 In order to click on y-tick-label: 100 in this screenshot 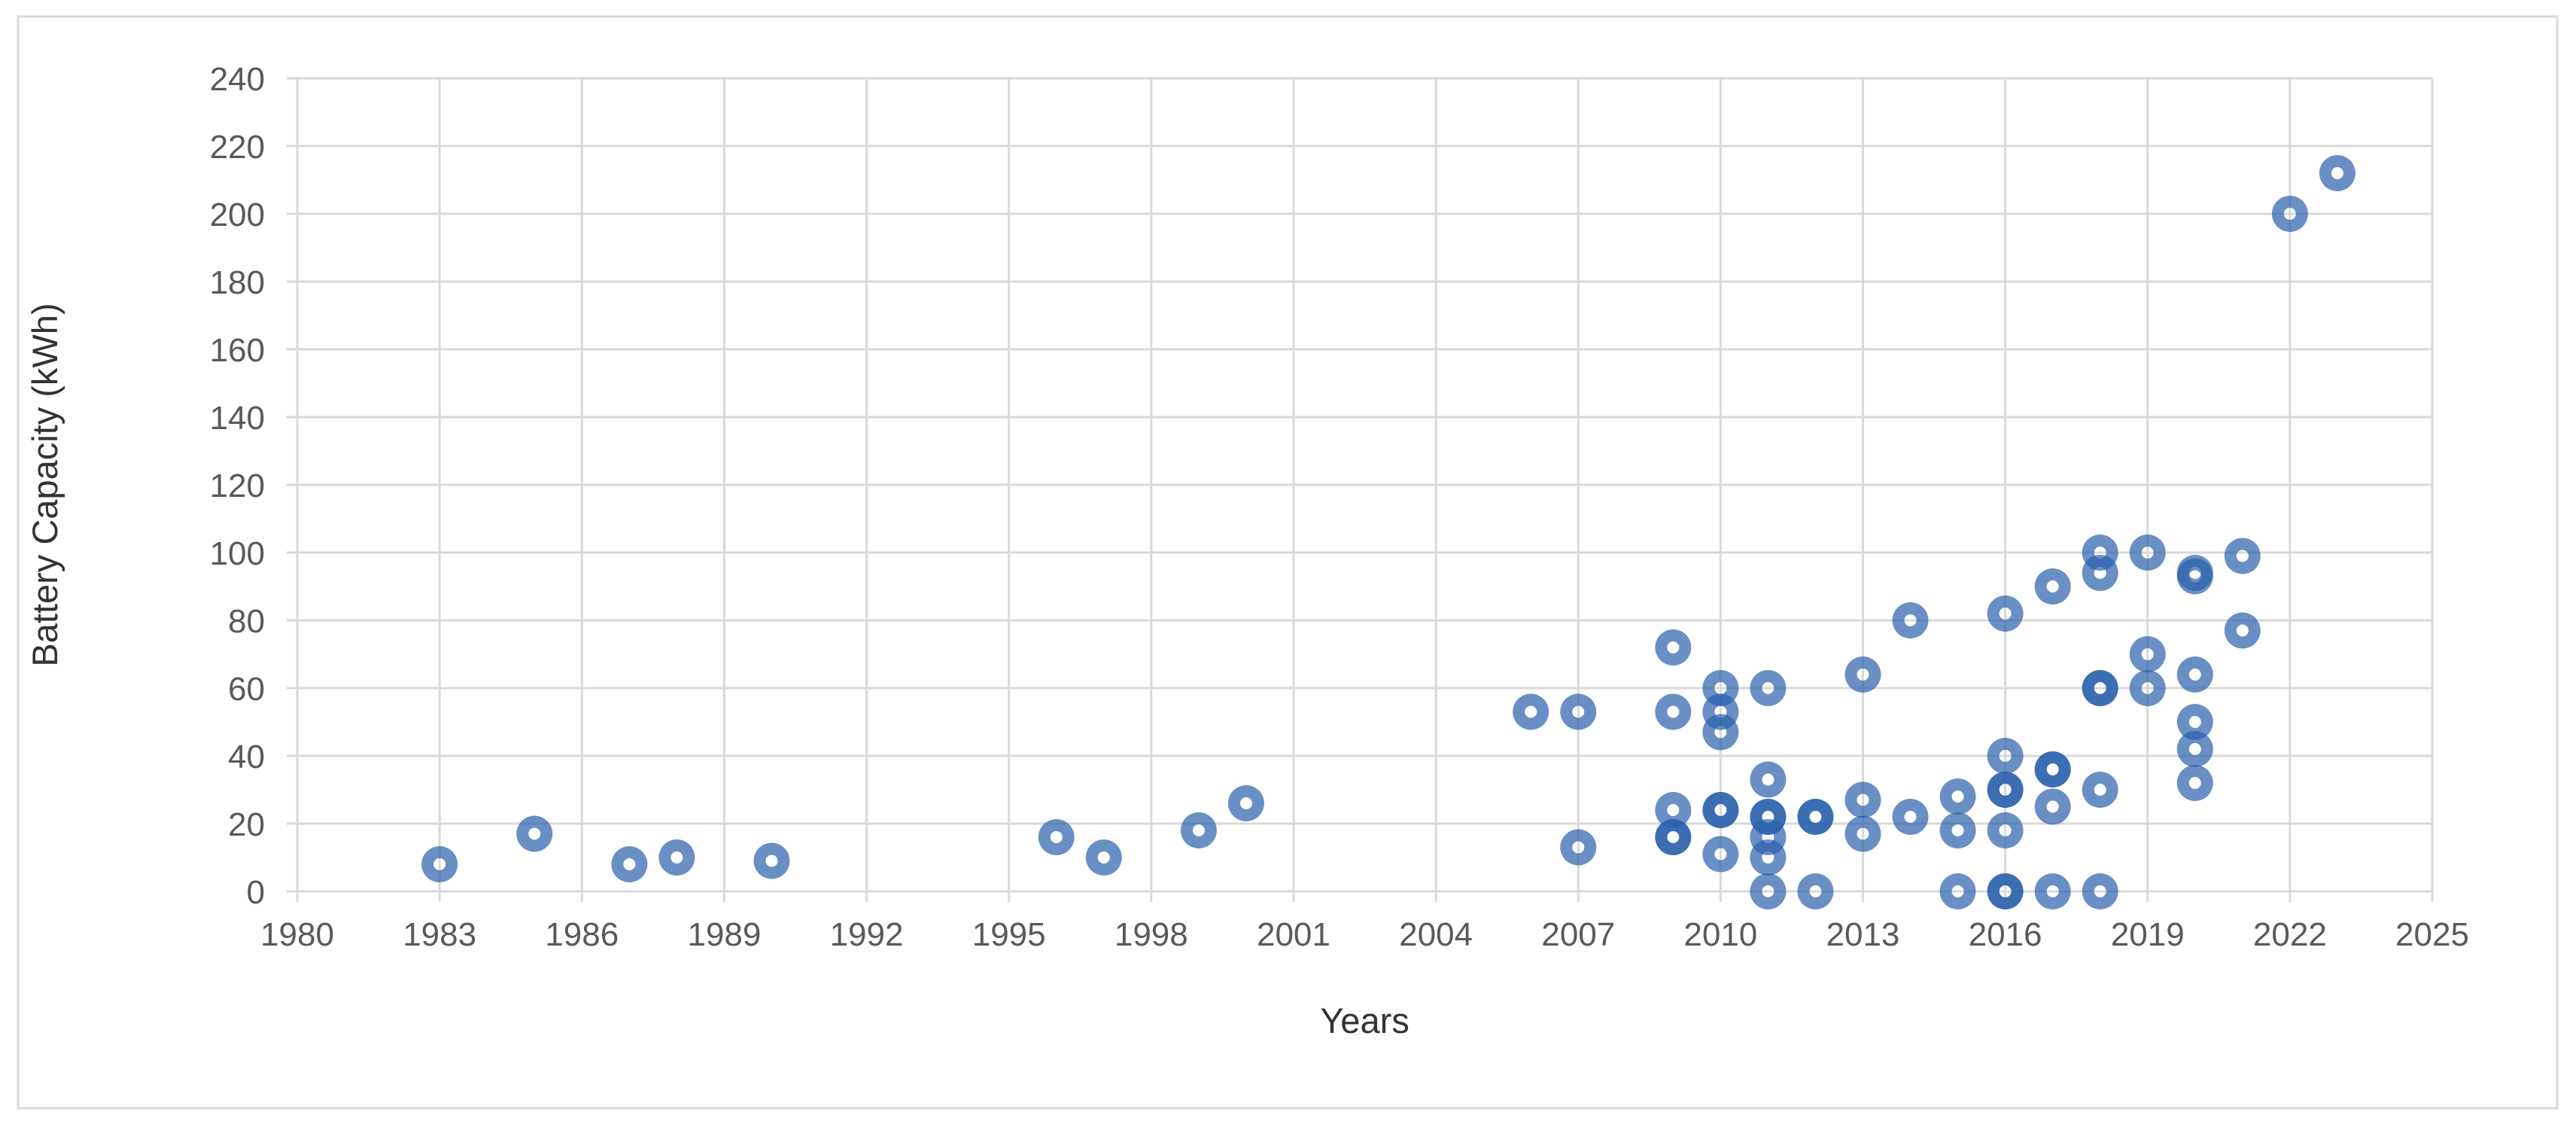, I will do `click(237, 553)`.